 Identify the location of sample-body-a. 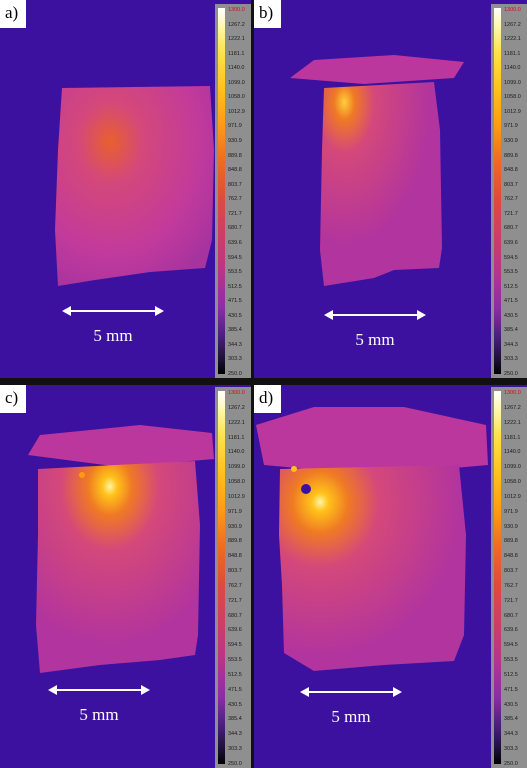
(134, 186).